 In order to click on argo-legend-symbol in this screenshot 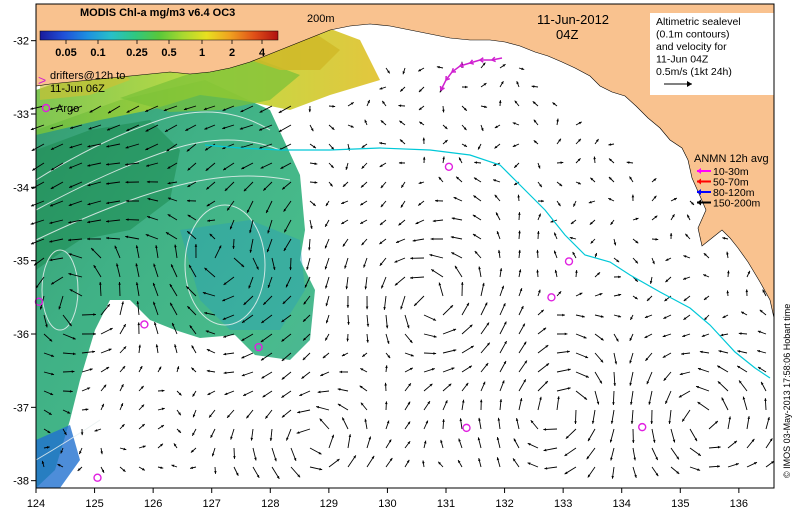, I will do `click(46, 108)`.